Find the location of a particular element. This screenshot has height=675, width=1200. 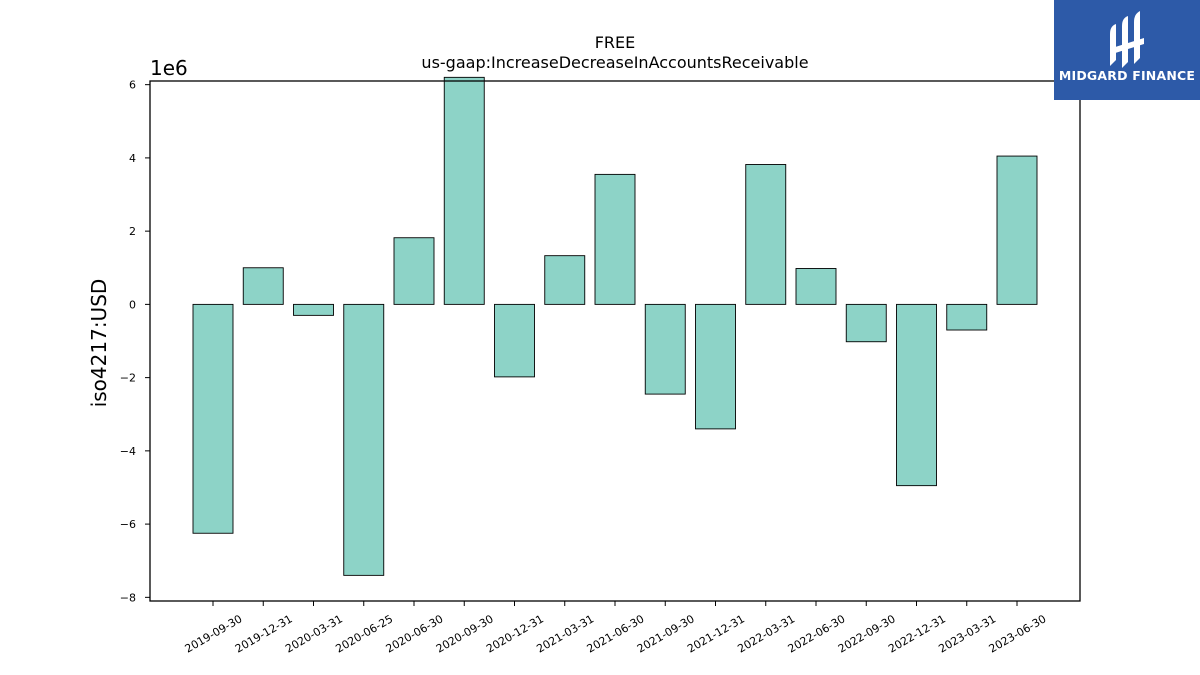

y-ticks-group: −8 −6 −4 −2 0 2 4 6 is located at coordinates (135, 341).